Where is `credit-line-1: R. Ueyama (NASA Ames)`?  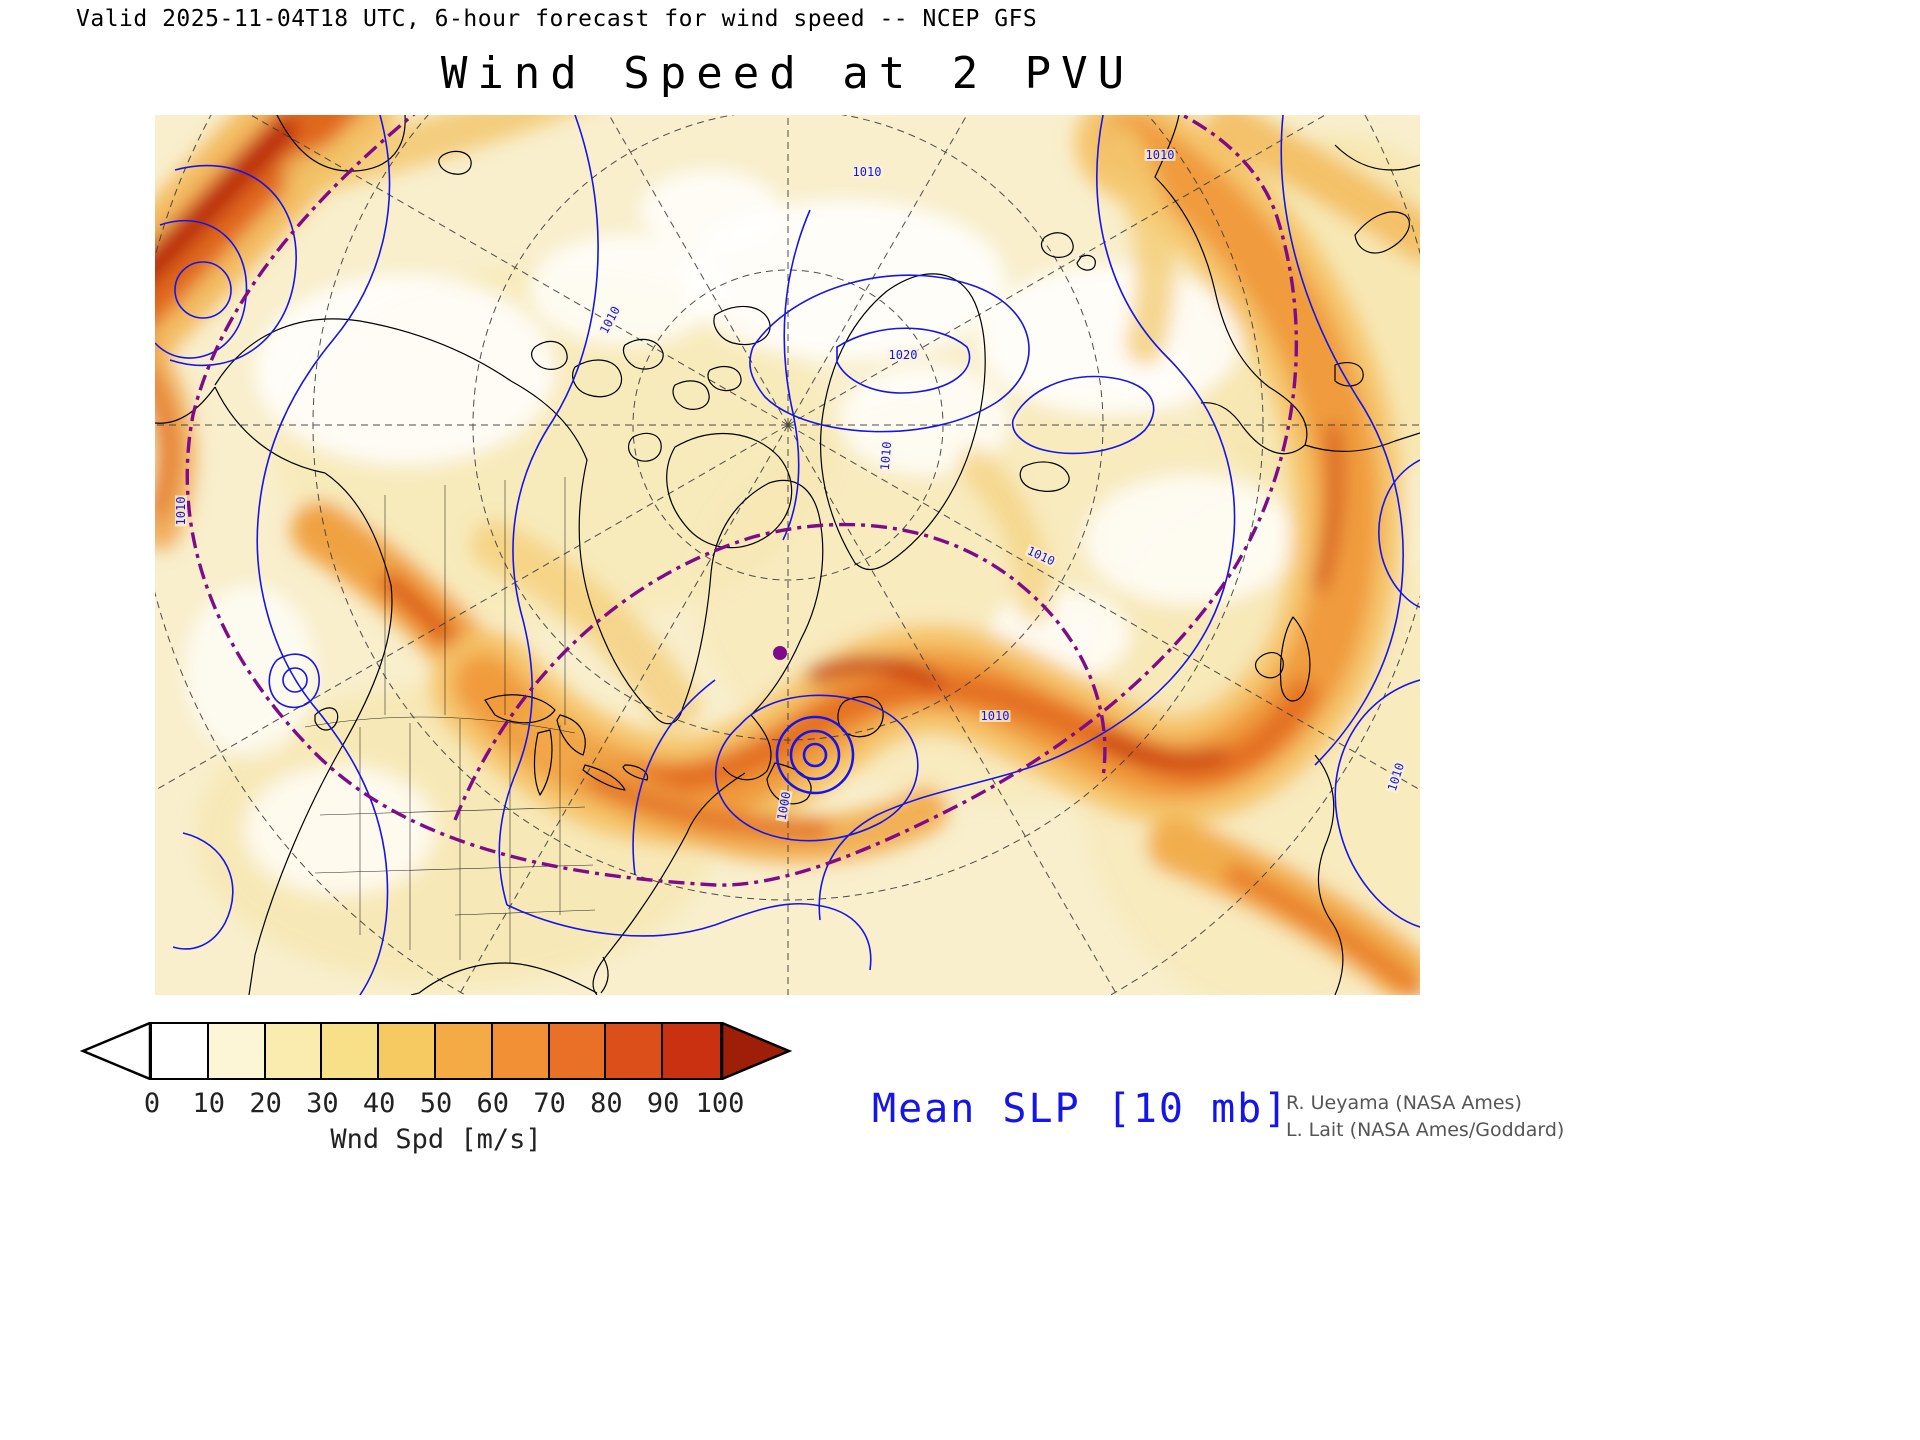
credit-line-1: R. Ueyama (NASA Ames) is located at coordinates (1404, 1103).